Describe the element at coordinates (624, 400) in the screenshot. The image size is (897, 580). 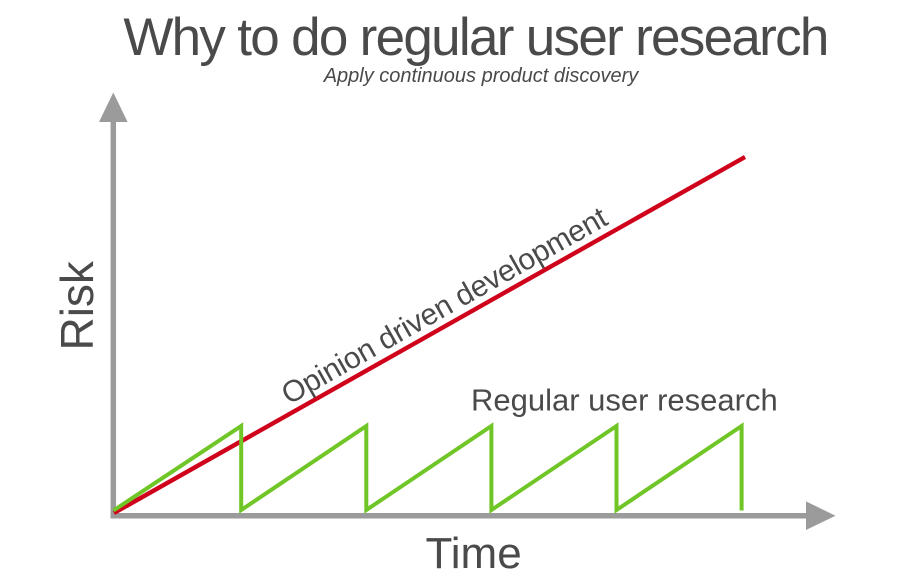
I see `svg-text: Regular user research` at that location.